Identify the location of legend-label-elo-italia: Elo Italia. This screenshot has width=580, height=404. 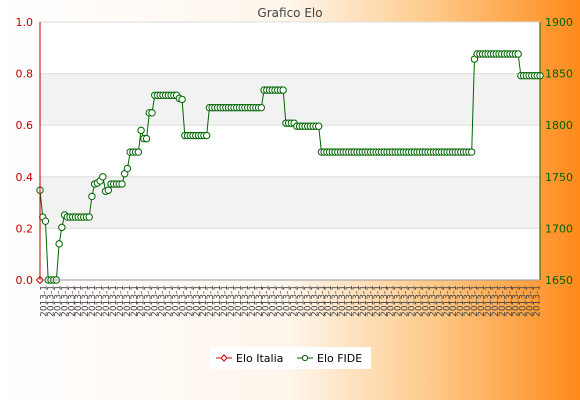
(259, 358).